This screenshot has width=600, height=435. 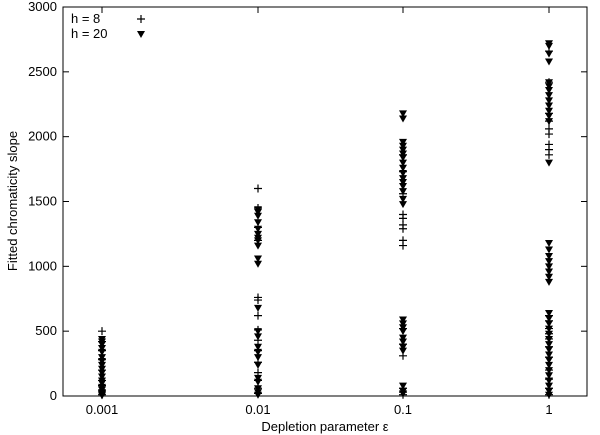 What do you see at coordinates (102, 409) in the screenshot?
I see `x-tick-label: 0.001` at bounding box center [102, 409].